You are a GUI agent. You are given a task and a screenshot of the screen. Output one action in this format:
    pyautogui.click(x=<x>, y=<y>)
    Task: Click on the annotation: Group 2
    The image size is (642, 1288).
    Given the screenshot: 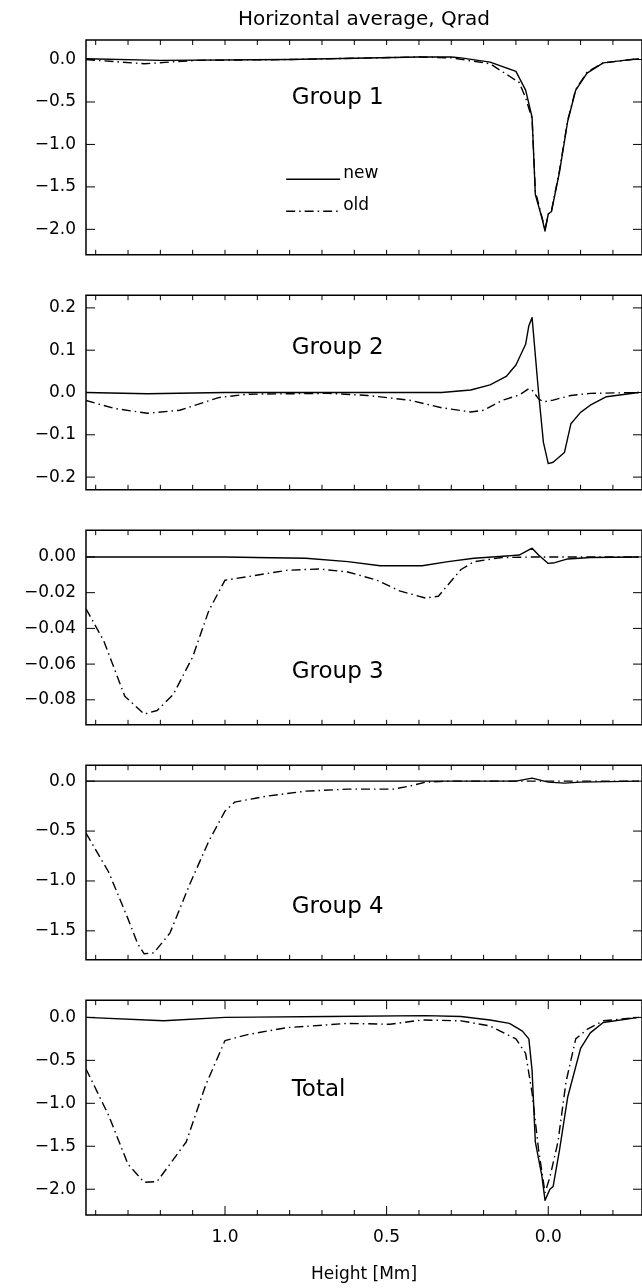 What is the action you would take?
    pyautogui.click(x=337, y=345)
    